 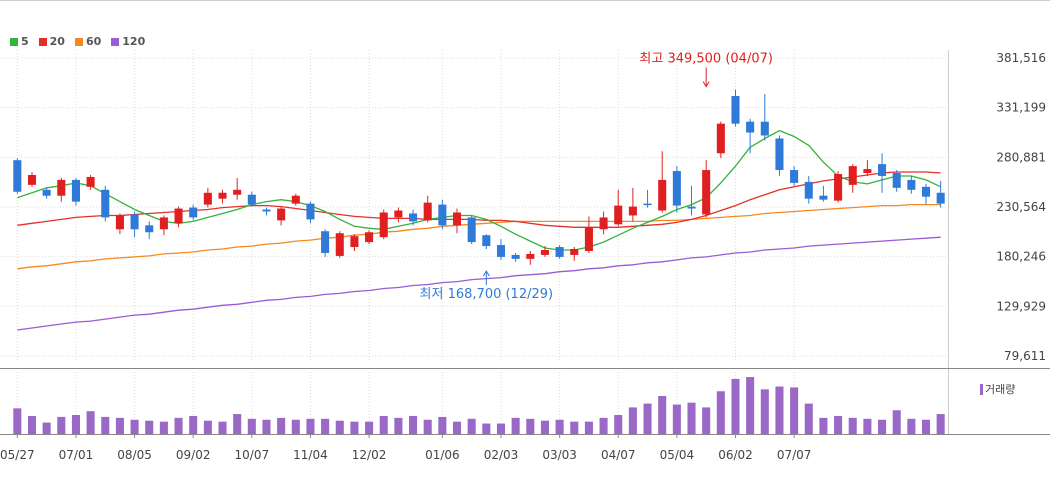 I want to click on legend-ma60: 60, so click(x=87, y=41).